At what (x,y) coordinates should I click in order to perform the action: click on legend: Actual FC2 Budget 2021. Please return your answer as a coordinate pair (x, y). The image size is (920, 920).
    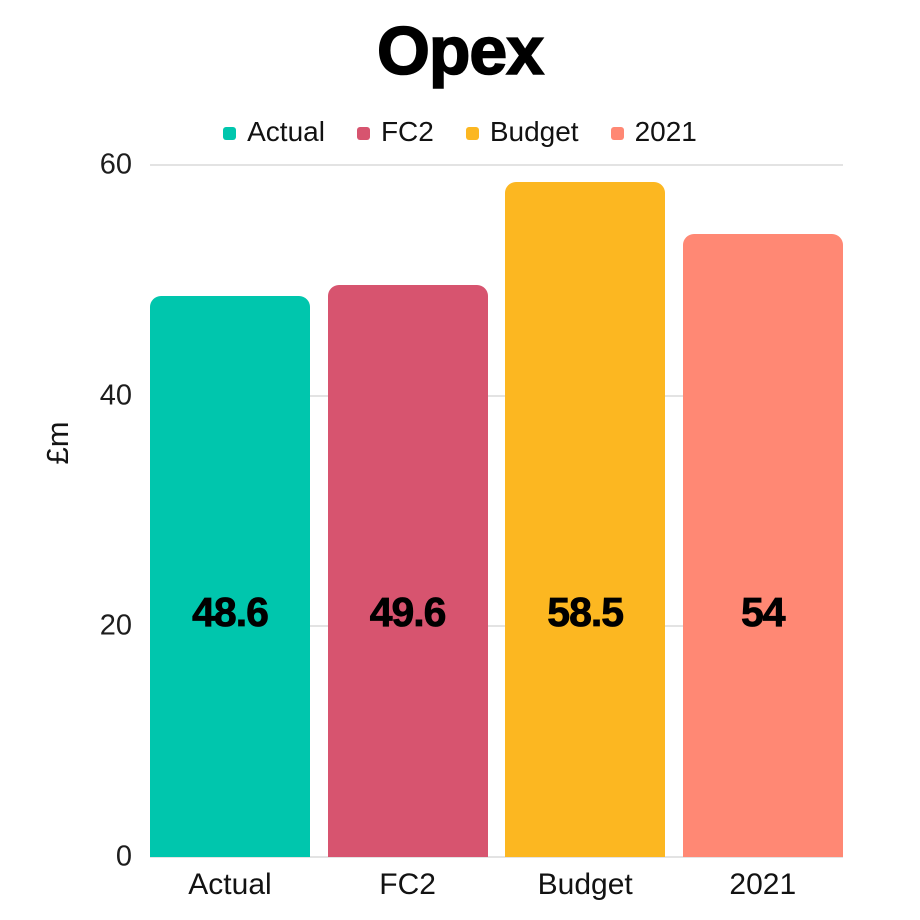
    Looking at the image, I should click on (460, 132).